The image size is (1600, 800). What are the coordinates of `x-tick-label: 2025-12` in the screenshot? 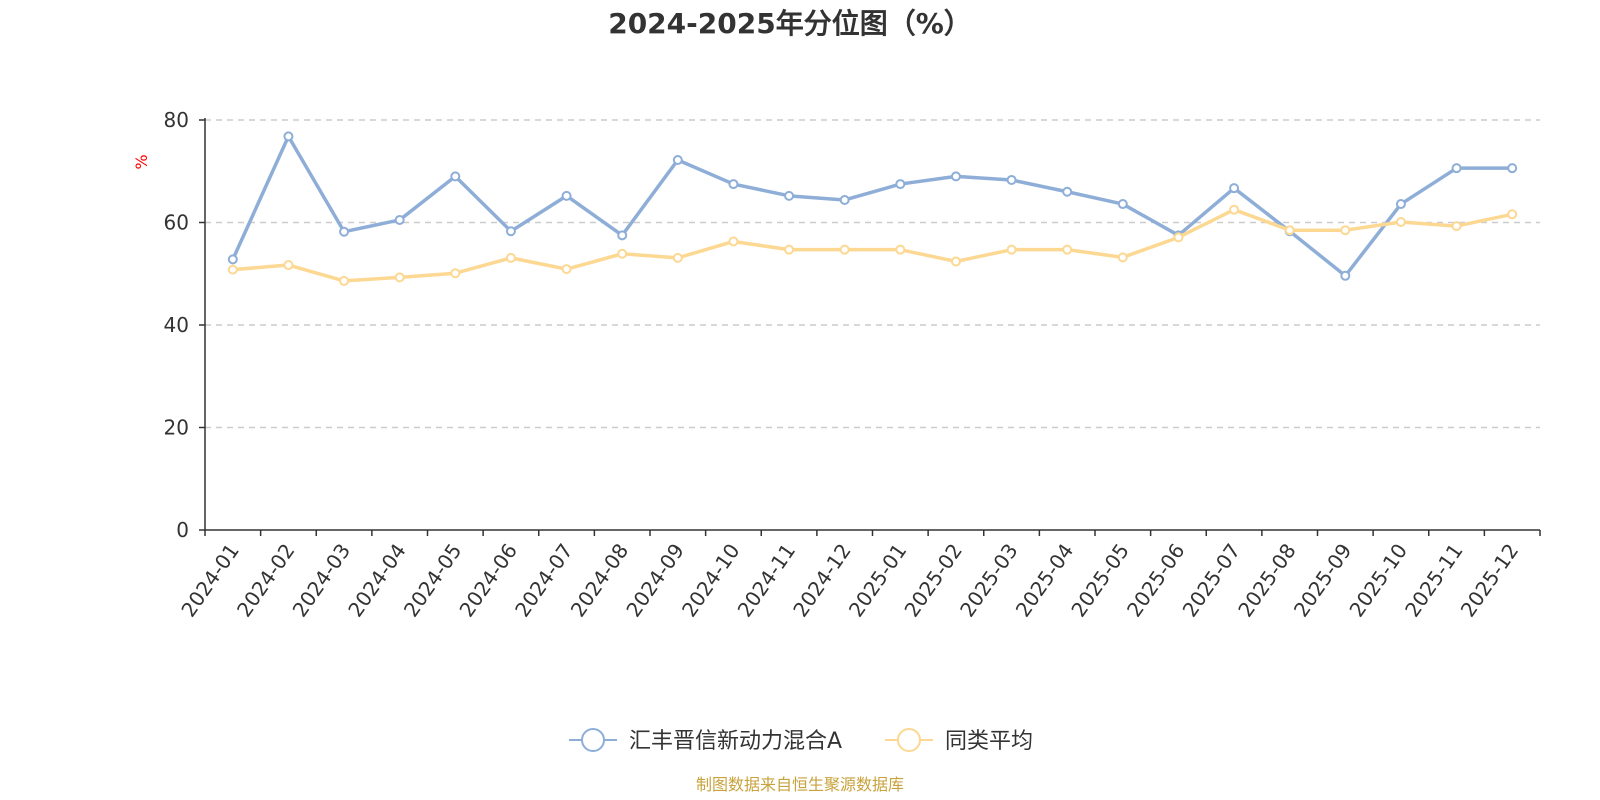 It's located at (1490, 580).